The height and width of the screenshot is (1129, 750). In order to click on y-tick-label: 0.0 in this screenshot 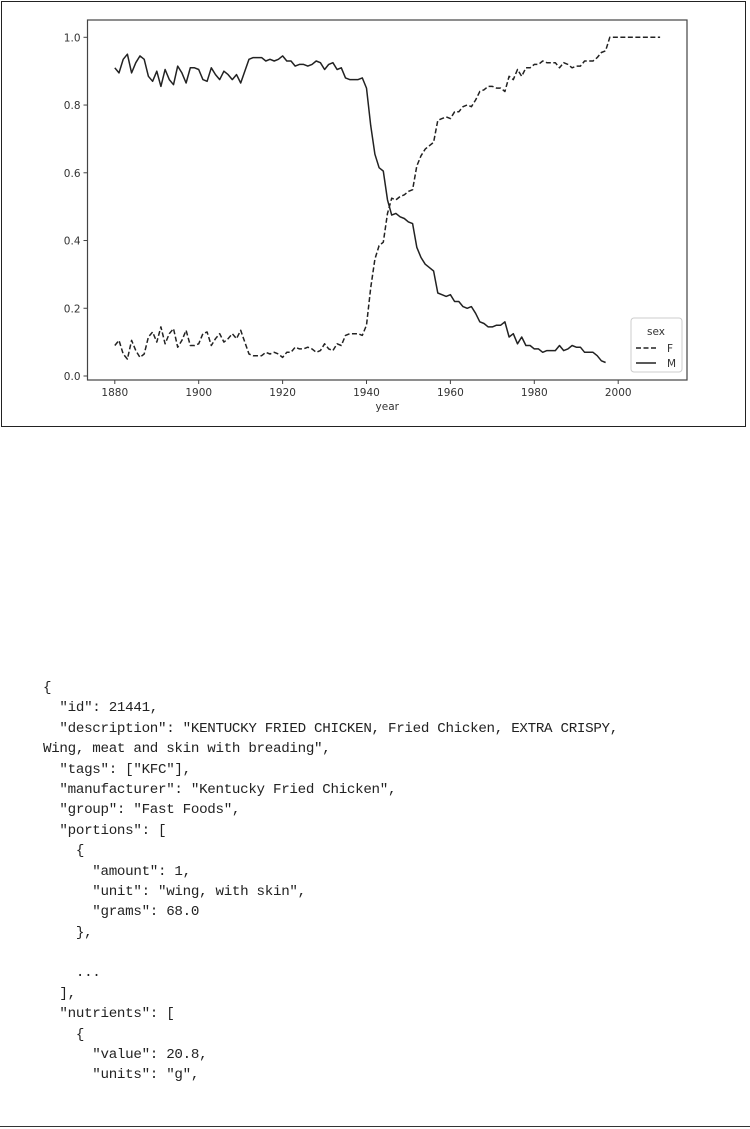, I will do `click(72, 377)`.